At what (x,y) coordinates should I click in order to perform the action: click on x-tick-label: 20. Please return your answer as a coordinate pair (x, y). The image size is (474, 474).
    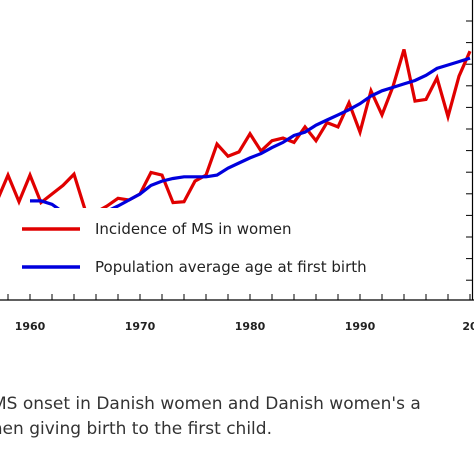
    Looking at the image, I should click on (468, 326).